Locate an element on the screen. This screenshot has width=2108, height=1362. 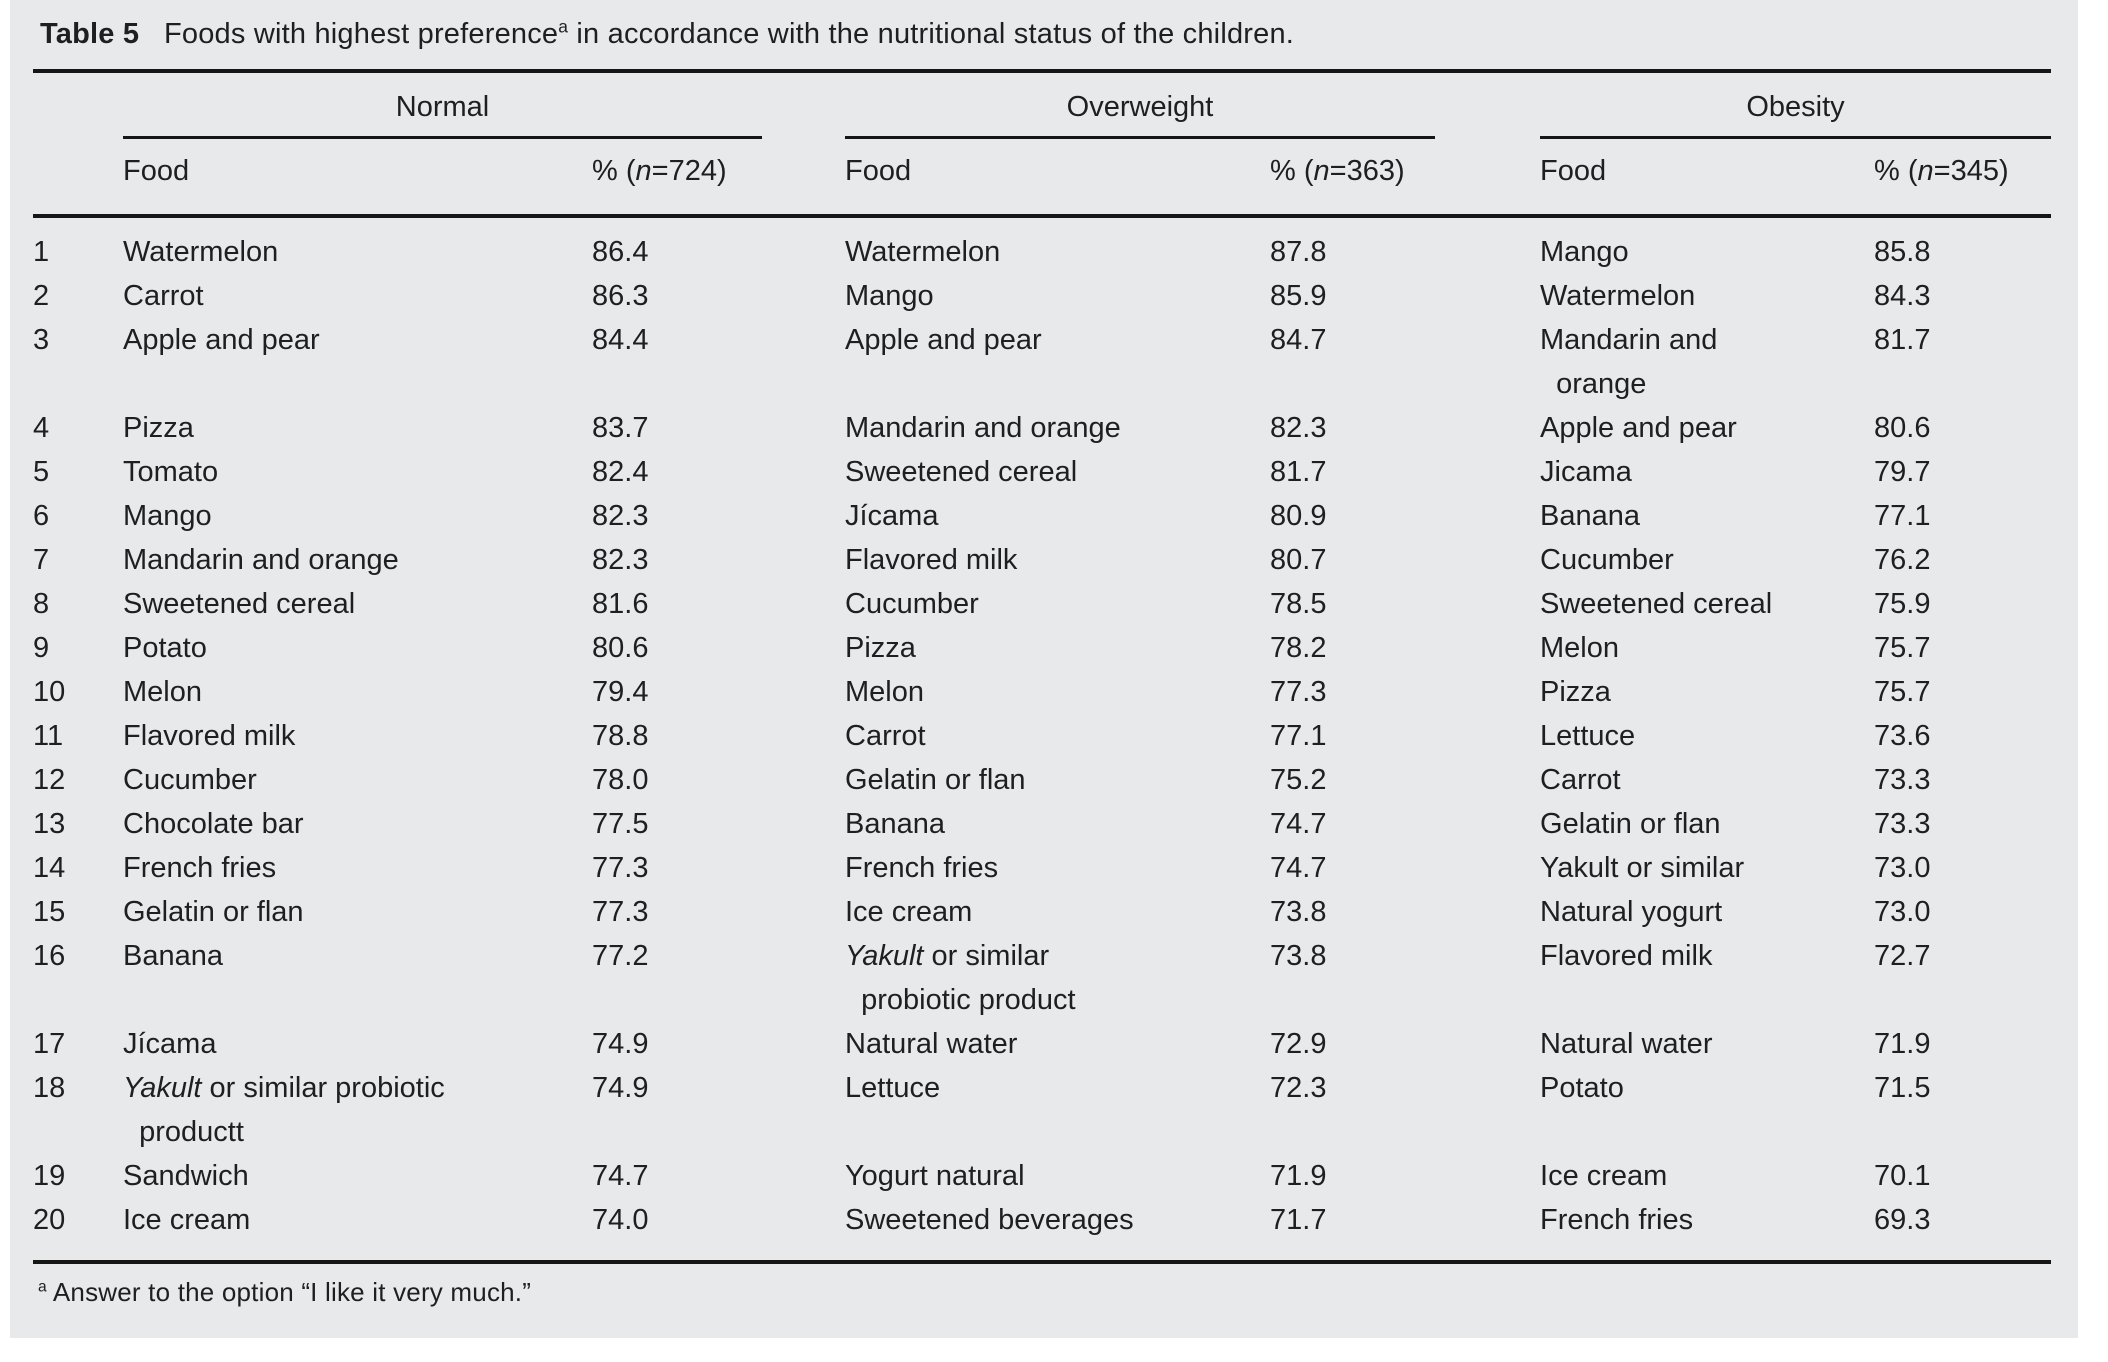
obesity-pct-cell: 69.3 is located at coordinates (1963, 1231).